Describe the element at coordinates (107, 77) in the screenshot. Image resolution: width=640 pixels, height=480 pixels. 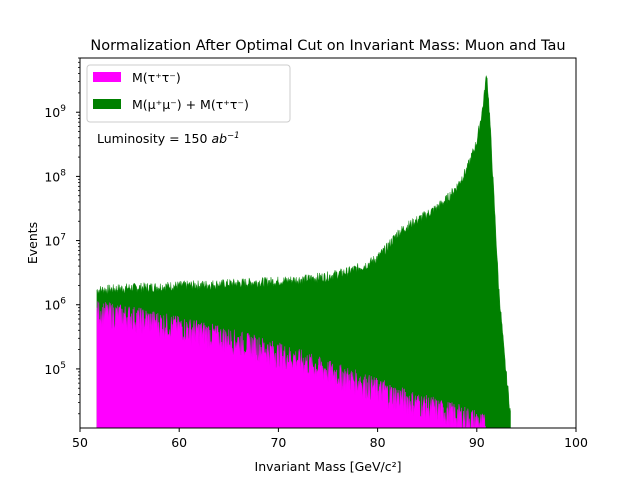
I see `legend-swatch-tau` at that location.